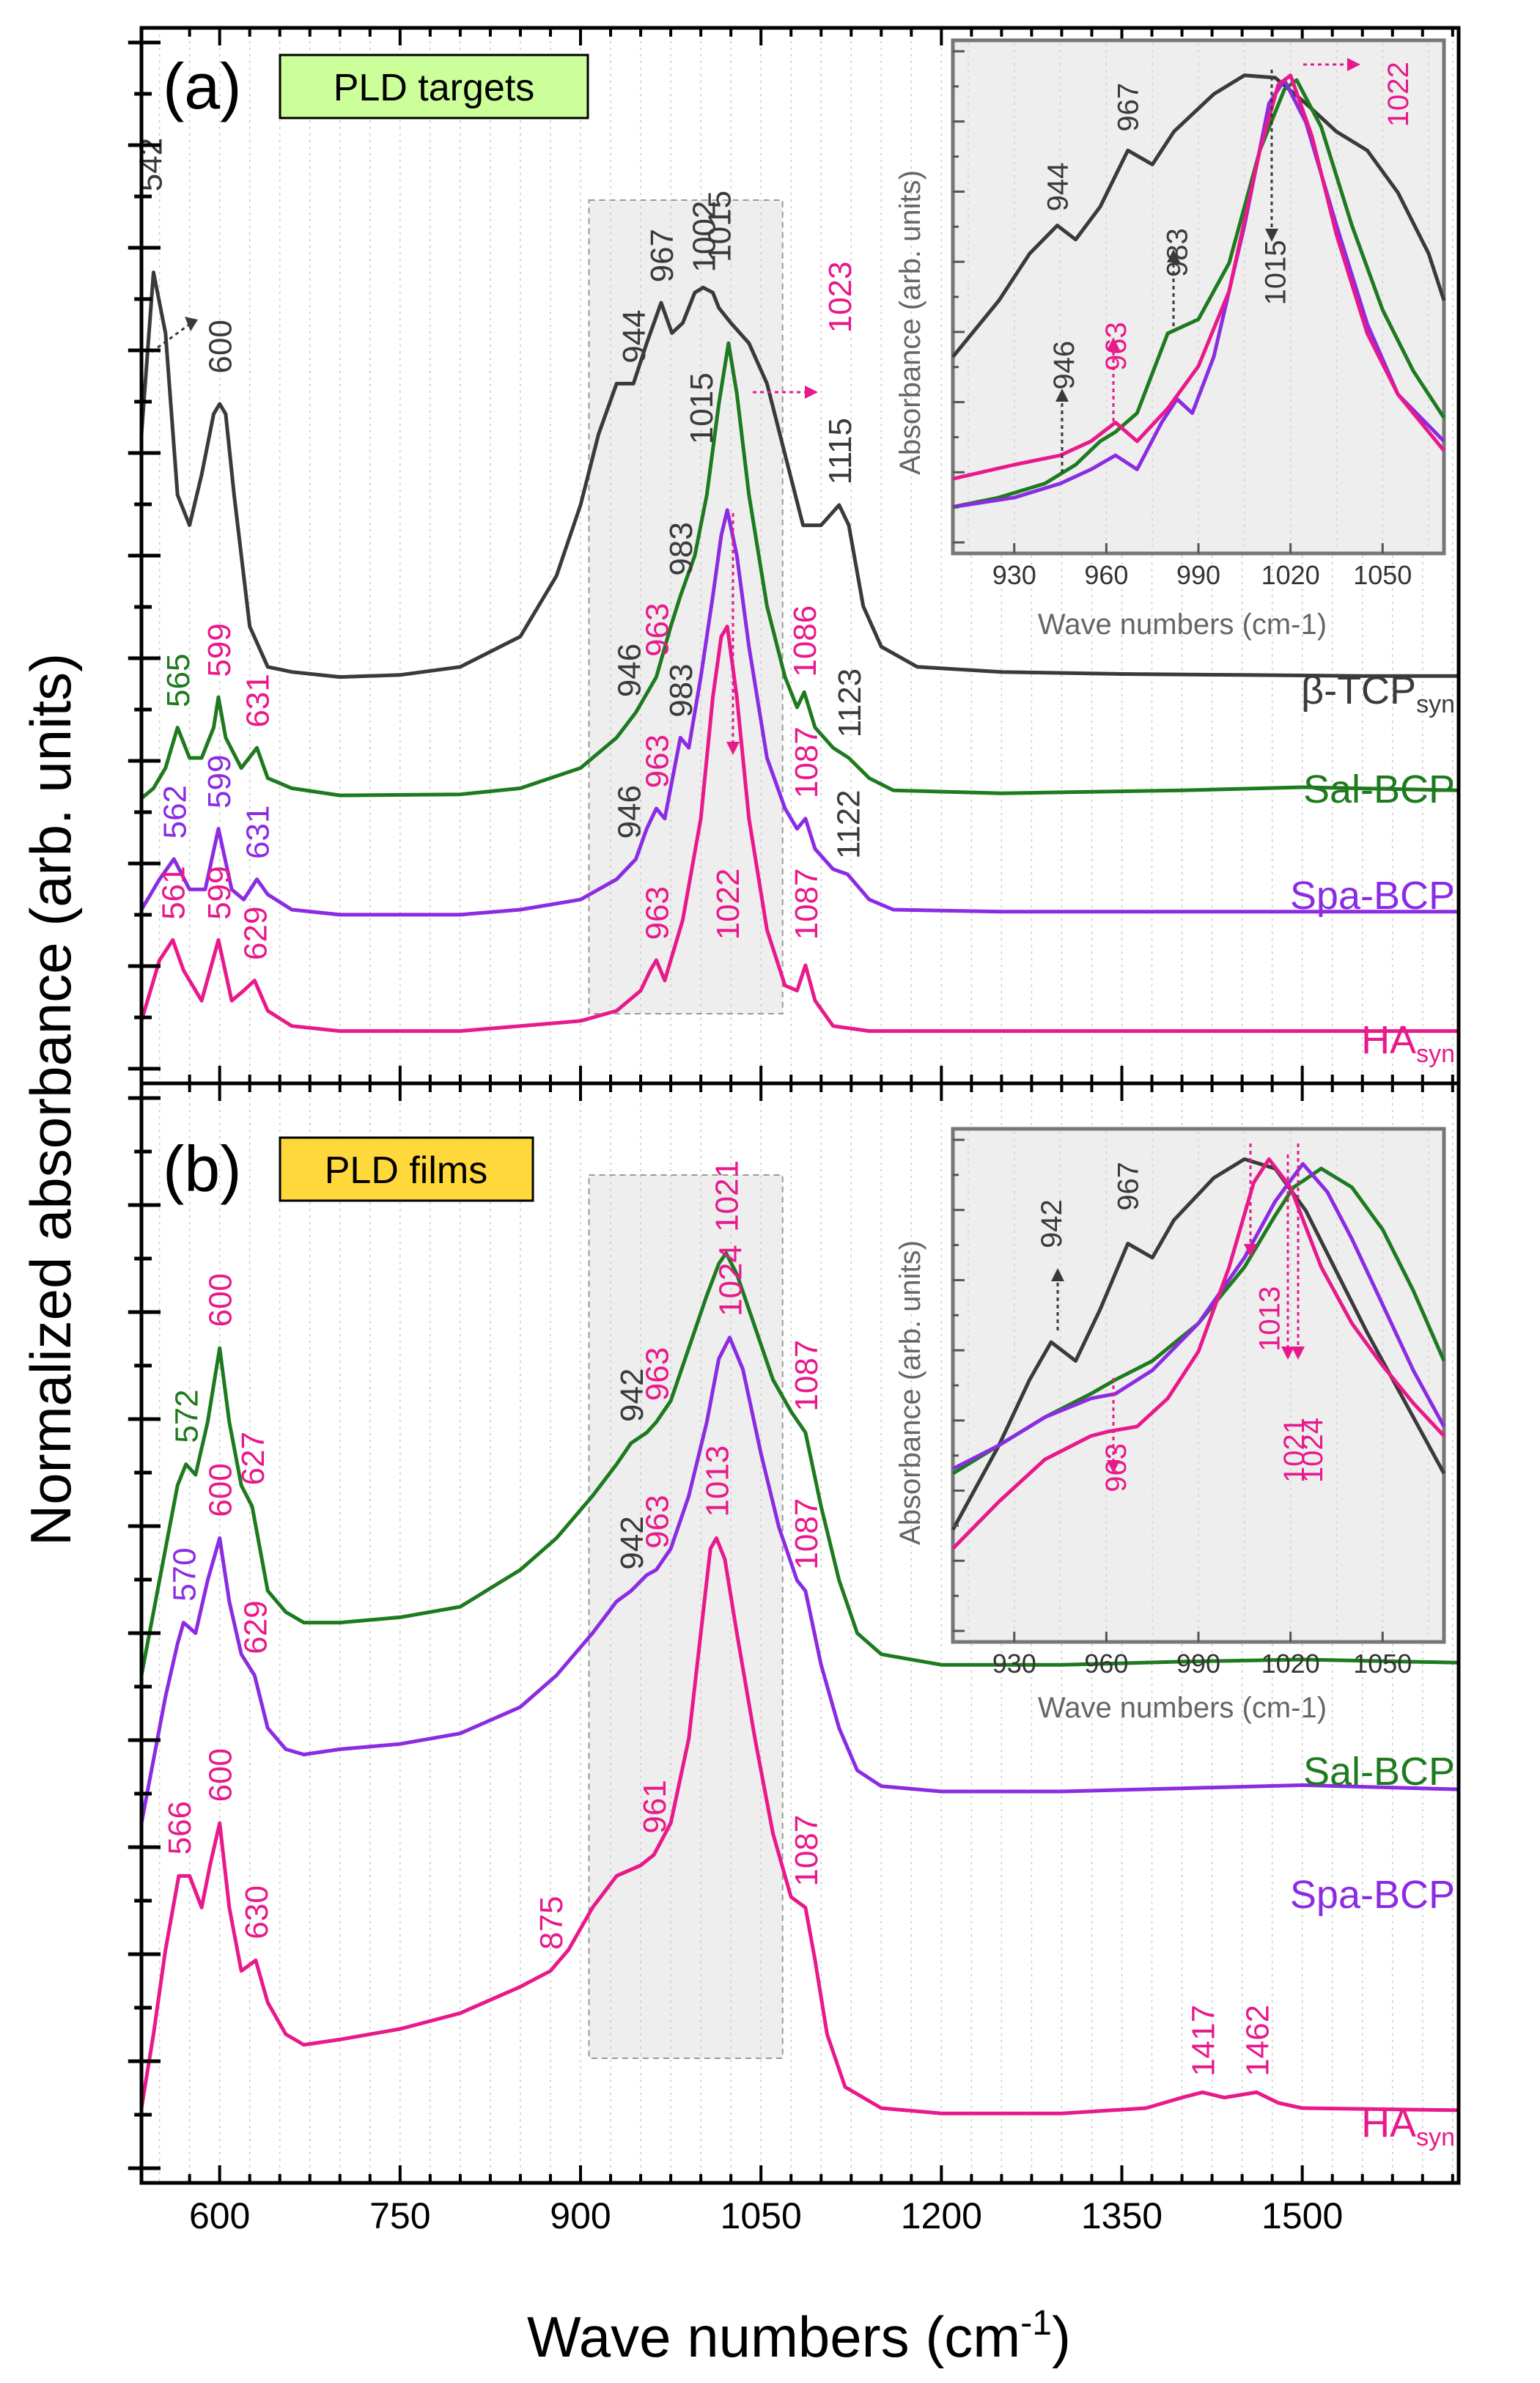  What do you see at coordinates (258, 700) in the screenshot?
I see `peak-label: 631` at bounding box center [258, 700].